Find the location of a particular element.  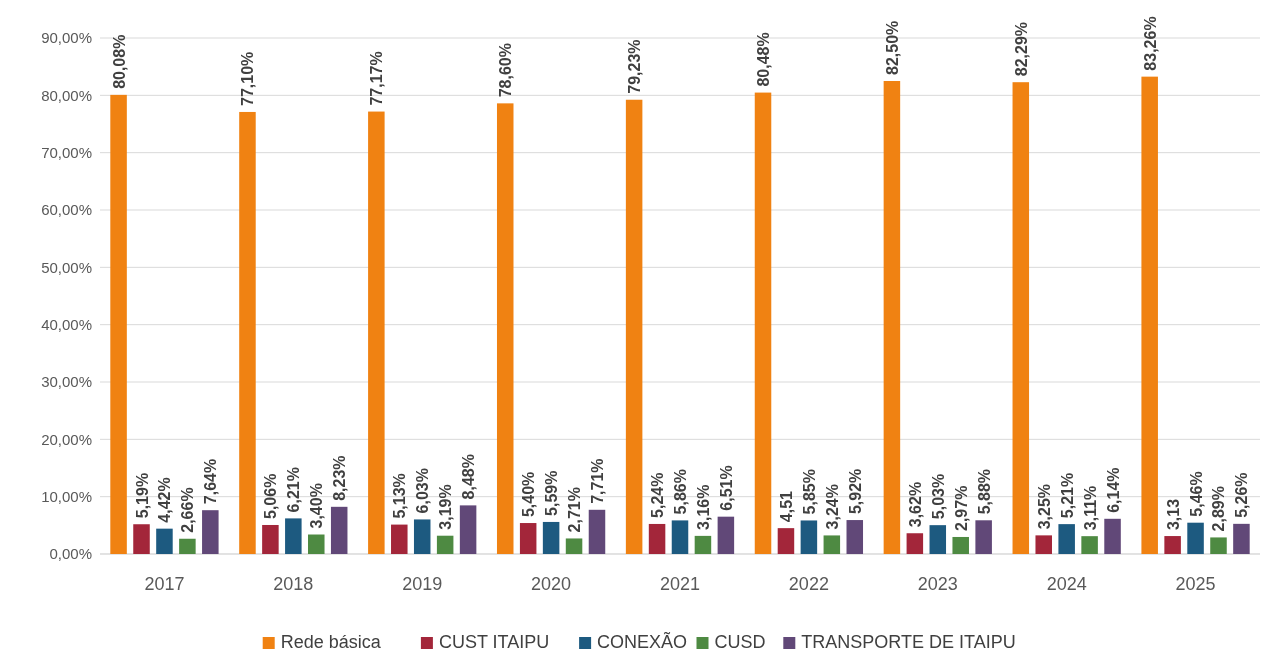

data-label: 3,24% is located at coordinates (832, 507).